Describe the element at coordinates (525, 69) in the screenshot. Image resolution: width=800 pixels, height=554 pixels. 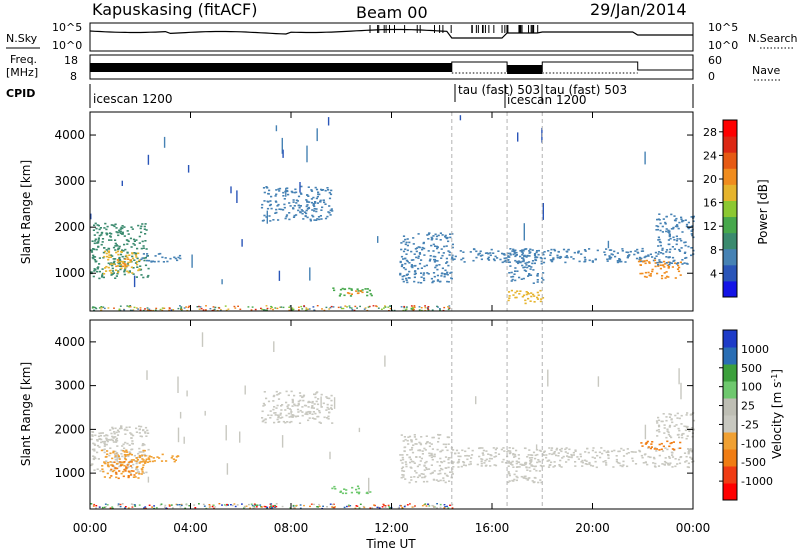
I see `freq-block` at that location.